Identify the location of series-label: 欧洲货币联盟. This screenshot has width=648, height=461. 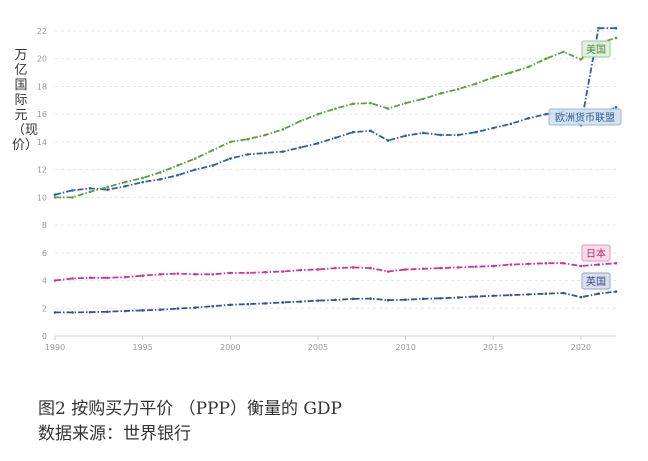
(585, 117).